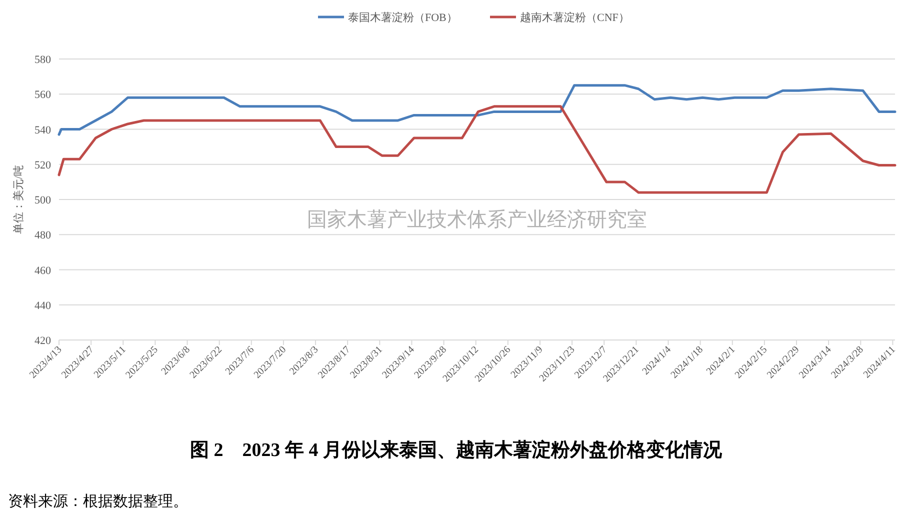 The image size is (912, 528). I want to click on legend-label: 越南木薯淀粉（CNF）, so click(575, 17).